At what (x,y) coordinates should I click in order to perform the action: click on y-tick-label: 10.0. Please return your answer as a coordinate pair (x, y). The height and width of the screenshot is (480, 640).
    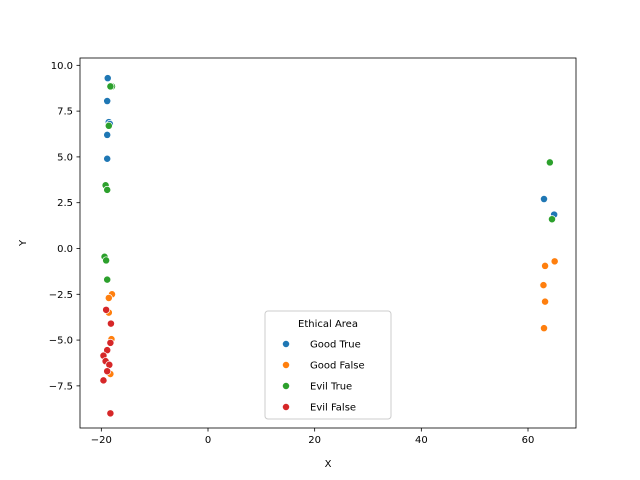
    Looking at the image, I should click on (62, 66).